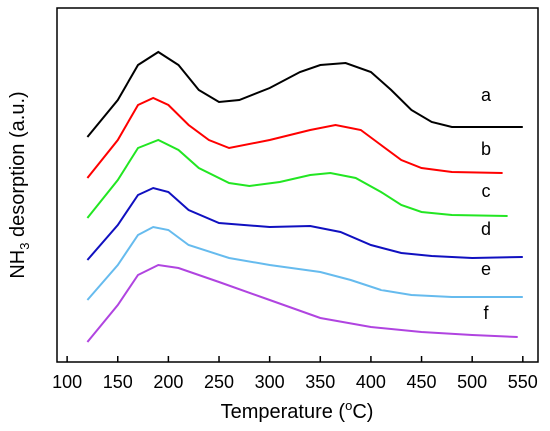  I want to click on x-label-sup: o, so click(348, 405).